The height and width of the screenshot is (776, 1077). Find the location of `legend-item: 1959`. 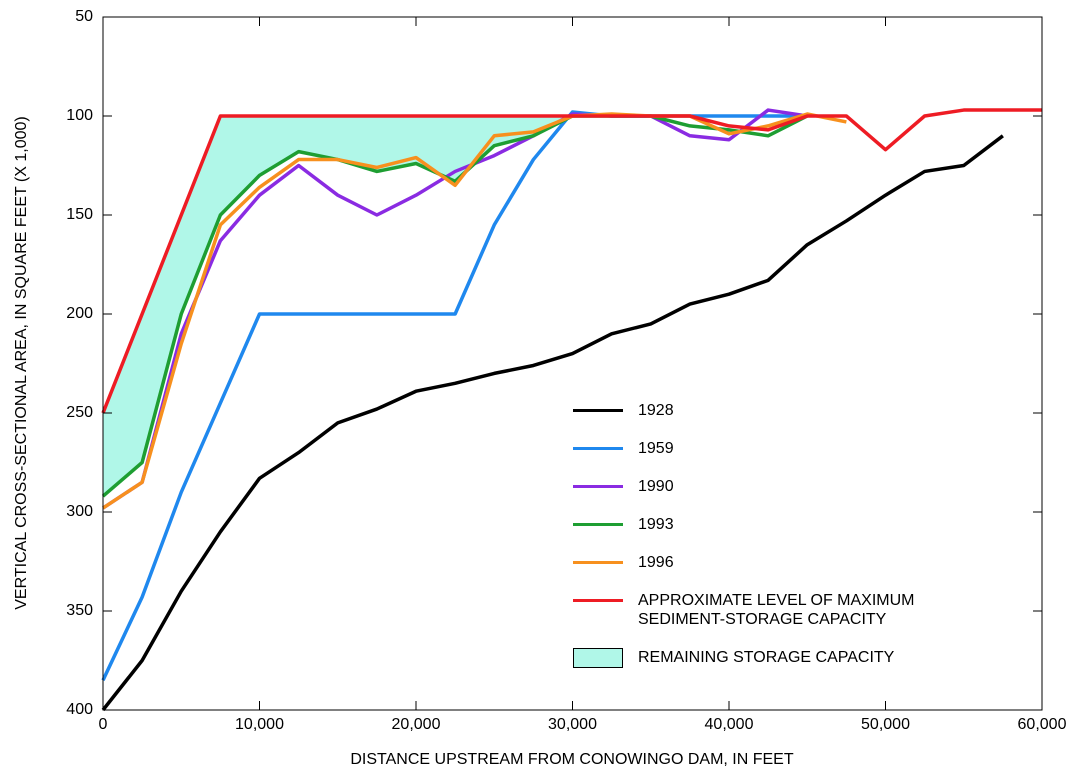

legend-item: 1959 is located at coordinates (744, 448).